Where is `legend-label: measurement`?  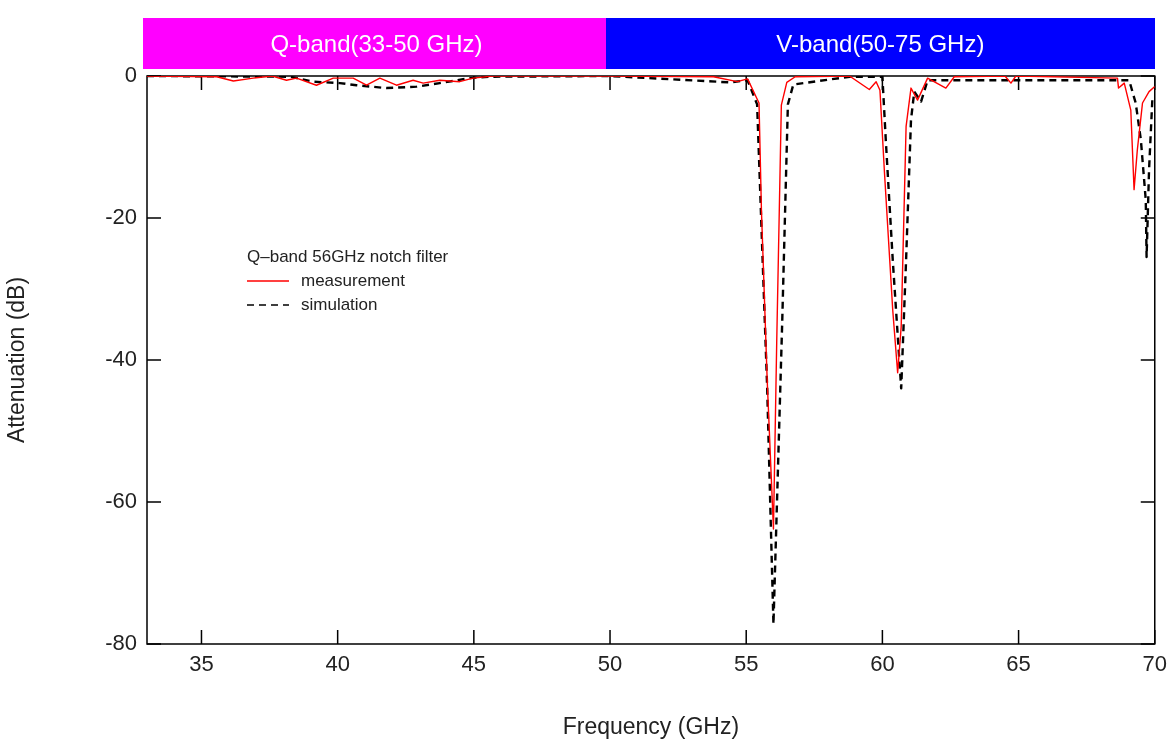
legend-label: measurement is located at coordinates (353, 280).